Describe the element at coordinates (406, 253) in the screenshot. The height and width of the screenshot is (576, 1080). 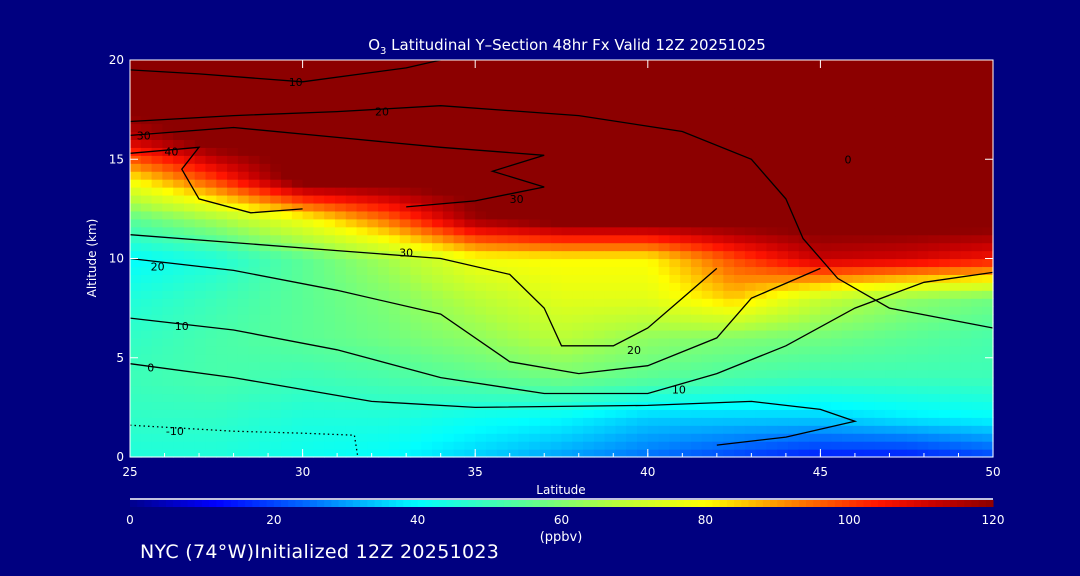
I see `contour-label: 30` at that location.